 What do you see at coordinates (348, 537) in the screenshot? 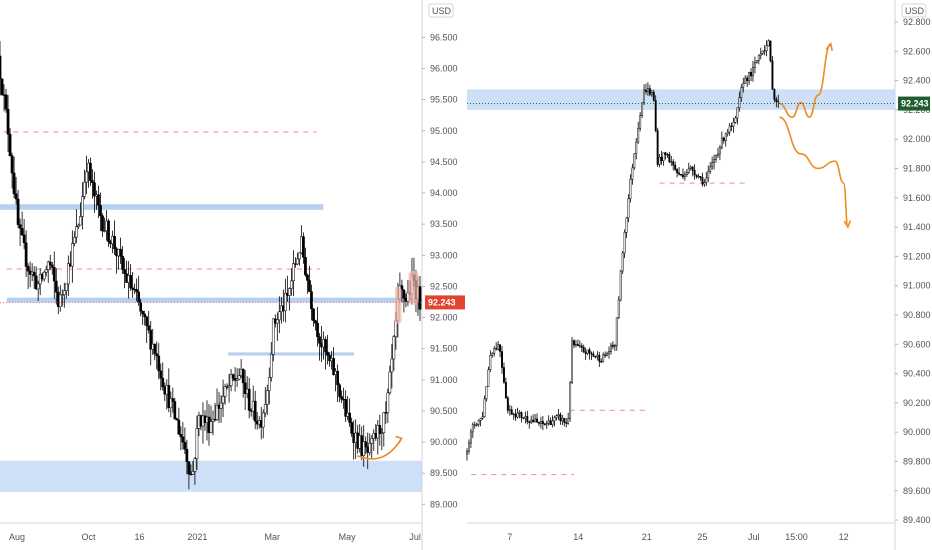
I see `x-tick-label: May` at bounding box center [348, 537].